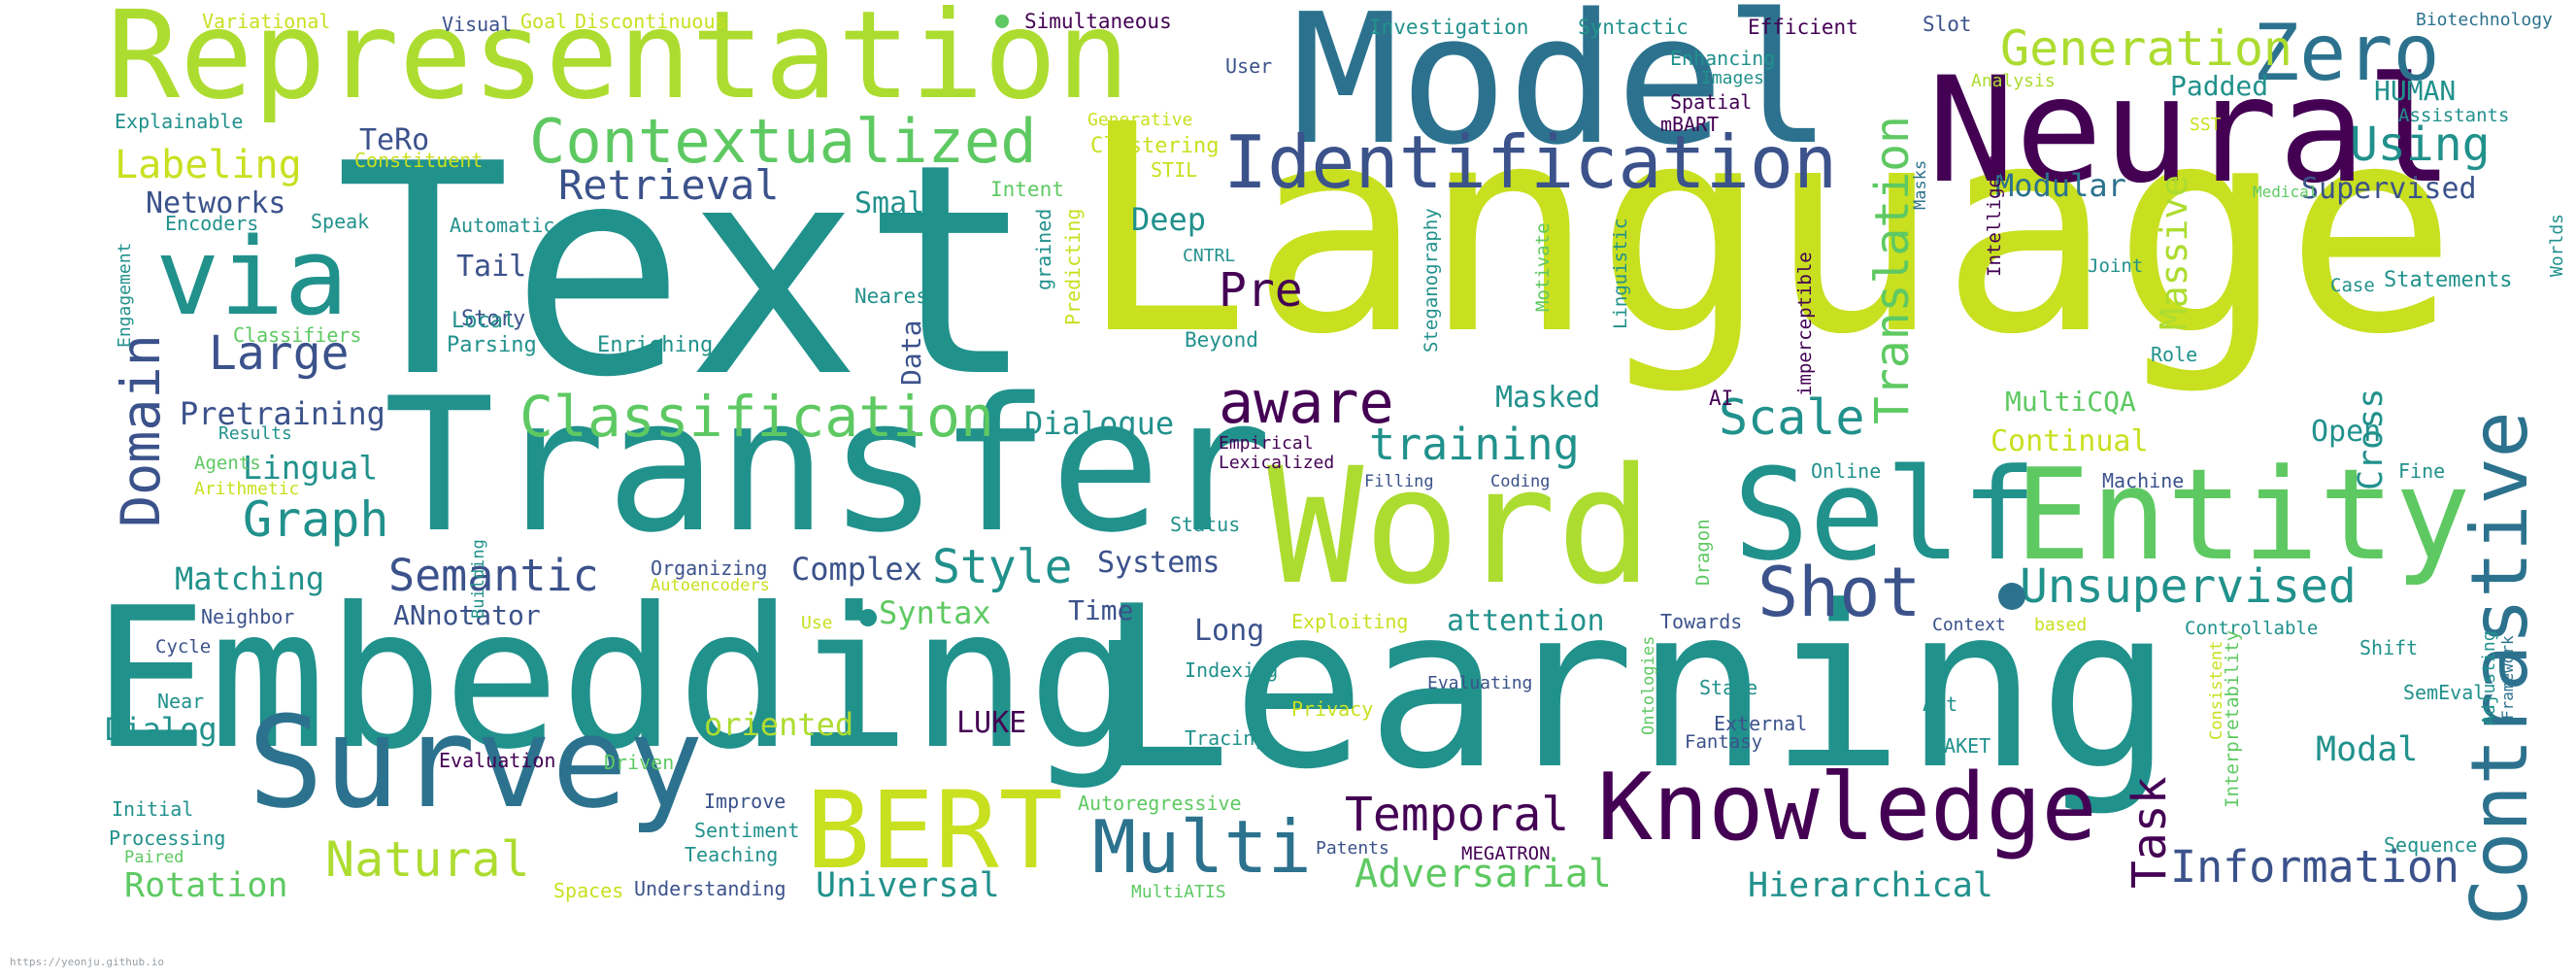  What do you see at coordinates (216, 203) in the screenshot?
I see `cloud-word-networks: Networks` at bounding box center [216, 203].